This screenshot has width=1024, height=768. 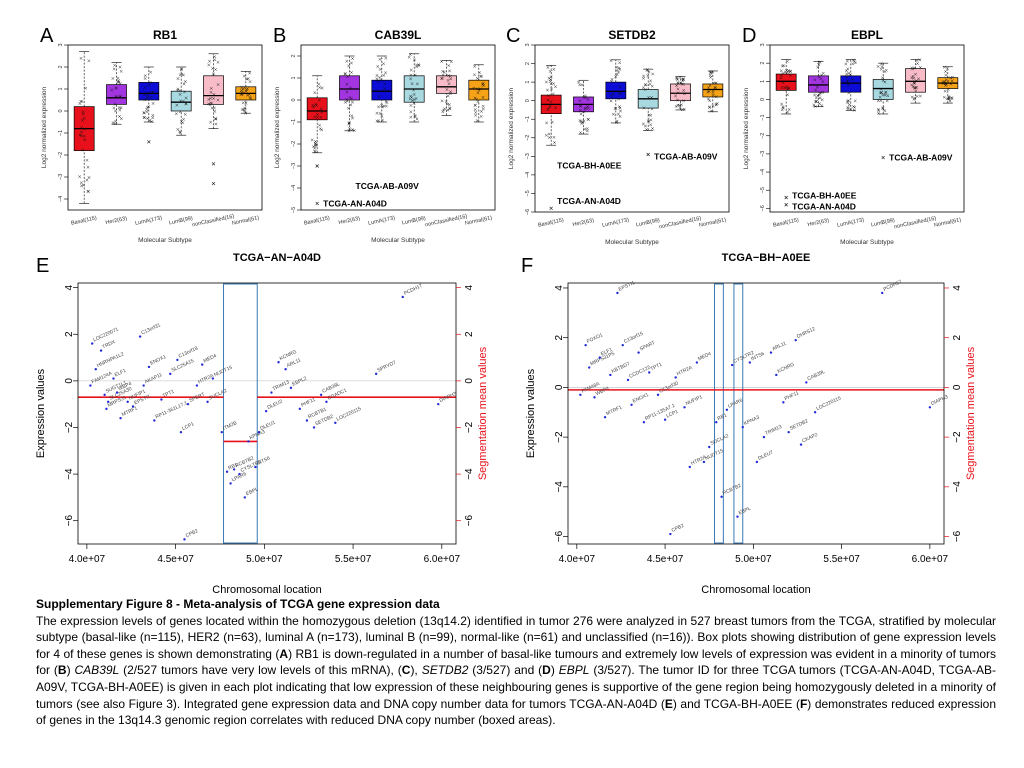 What do you see at coordinates (641, 398) in the screenshot?
I see `gene-label: ENOX1` at bounding box center [641, 398].